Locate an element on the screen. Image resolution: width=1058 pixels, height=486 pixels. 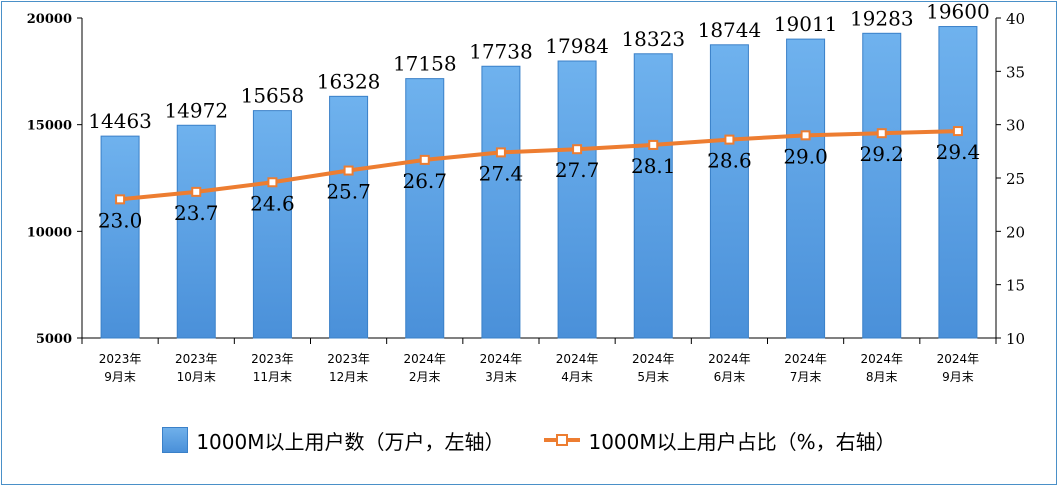
line-value-label: 29.0 is located at coordinates (805, 156).